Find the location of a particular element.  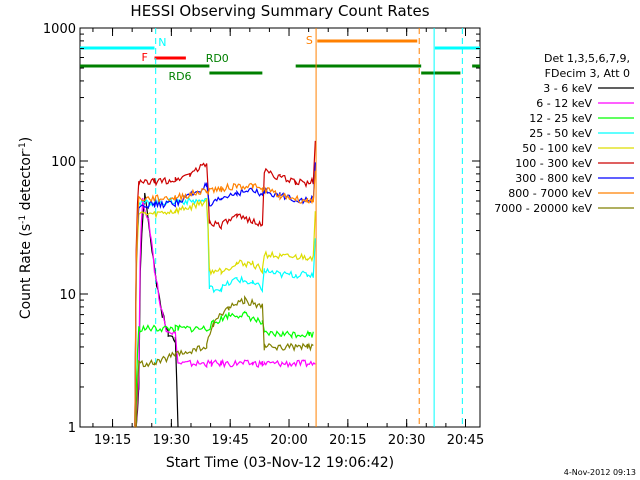

legend-label-7000-20000-kev: 7000 - 20000 keV is located at coordinates (543, 208).